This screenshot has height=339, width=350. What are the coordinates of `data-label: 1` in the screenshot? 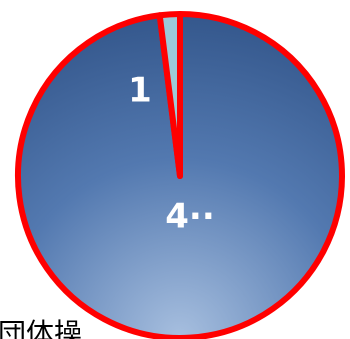 It's located at (140, 91).